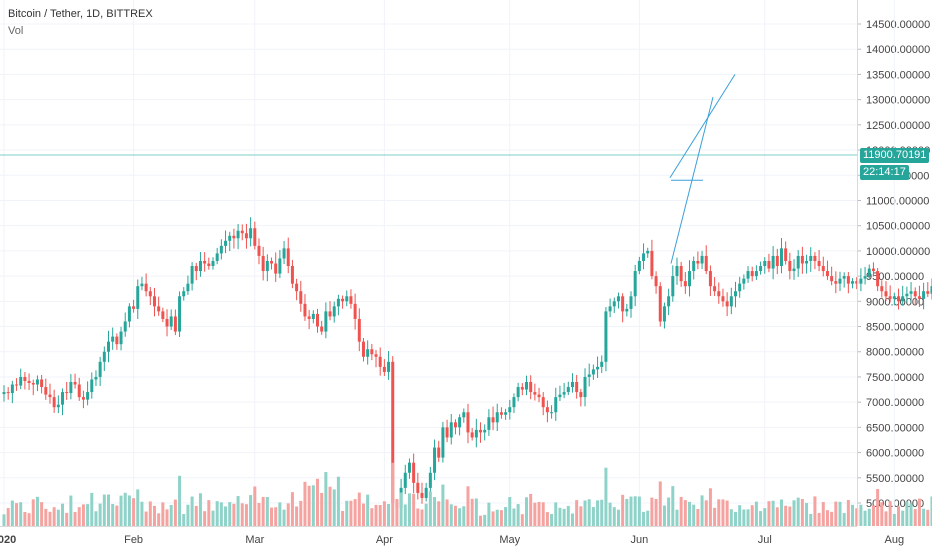 The image size is (932, 551). What do you see at coordinates (895, 428) in the screenshot?
I see `price-tick-label: 6500.00000` at bounding box center [895, 428].